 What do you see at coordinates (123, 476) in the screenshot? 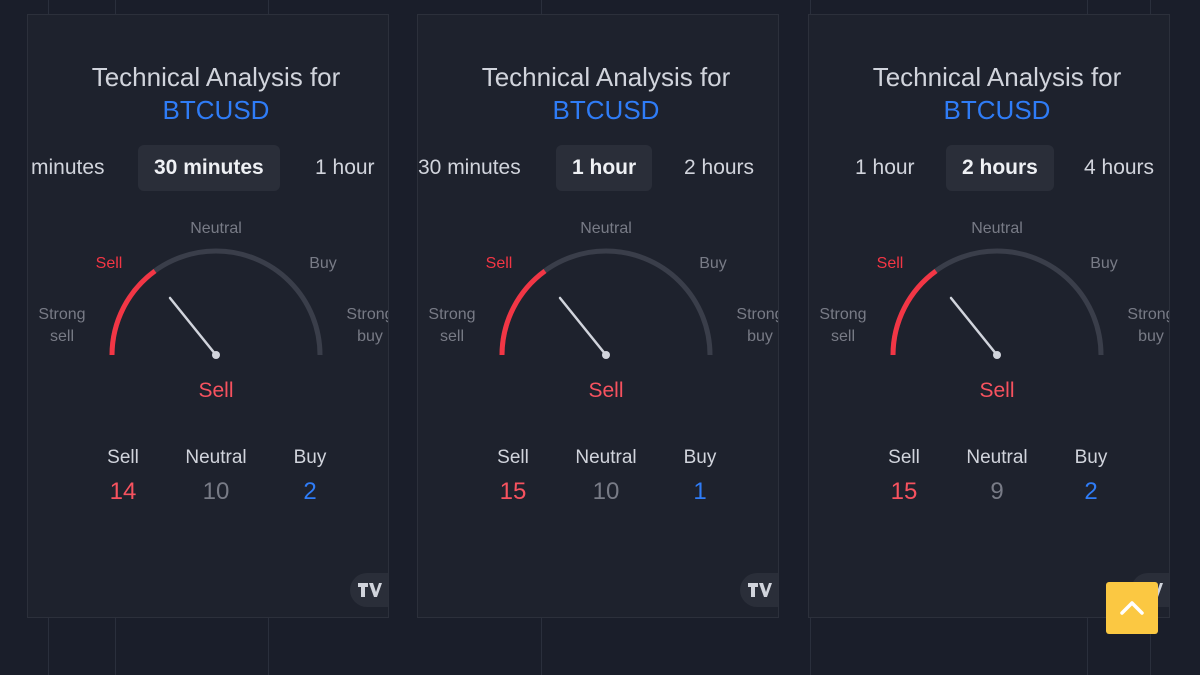
I see `sell-count: Sell 14` at bounding box center [123, 476].